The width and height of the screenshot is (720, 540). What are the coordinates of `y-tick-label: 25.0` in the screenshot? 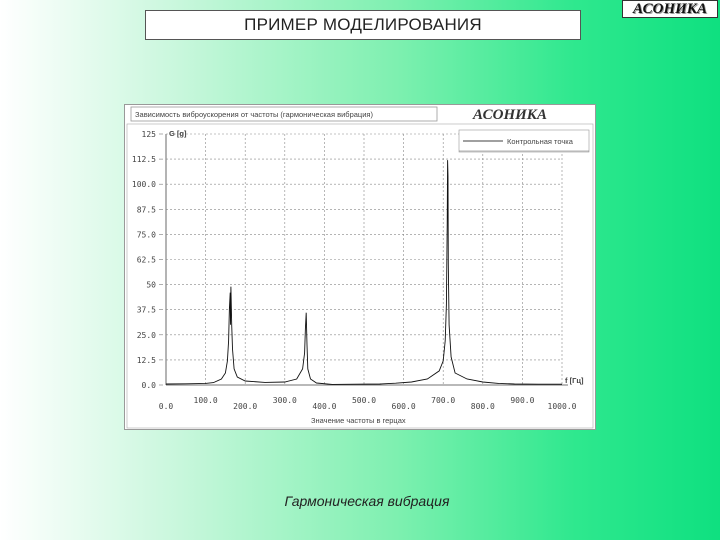 It's located at (146, 335).